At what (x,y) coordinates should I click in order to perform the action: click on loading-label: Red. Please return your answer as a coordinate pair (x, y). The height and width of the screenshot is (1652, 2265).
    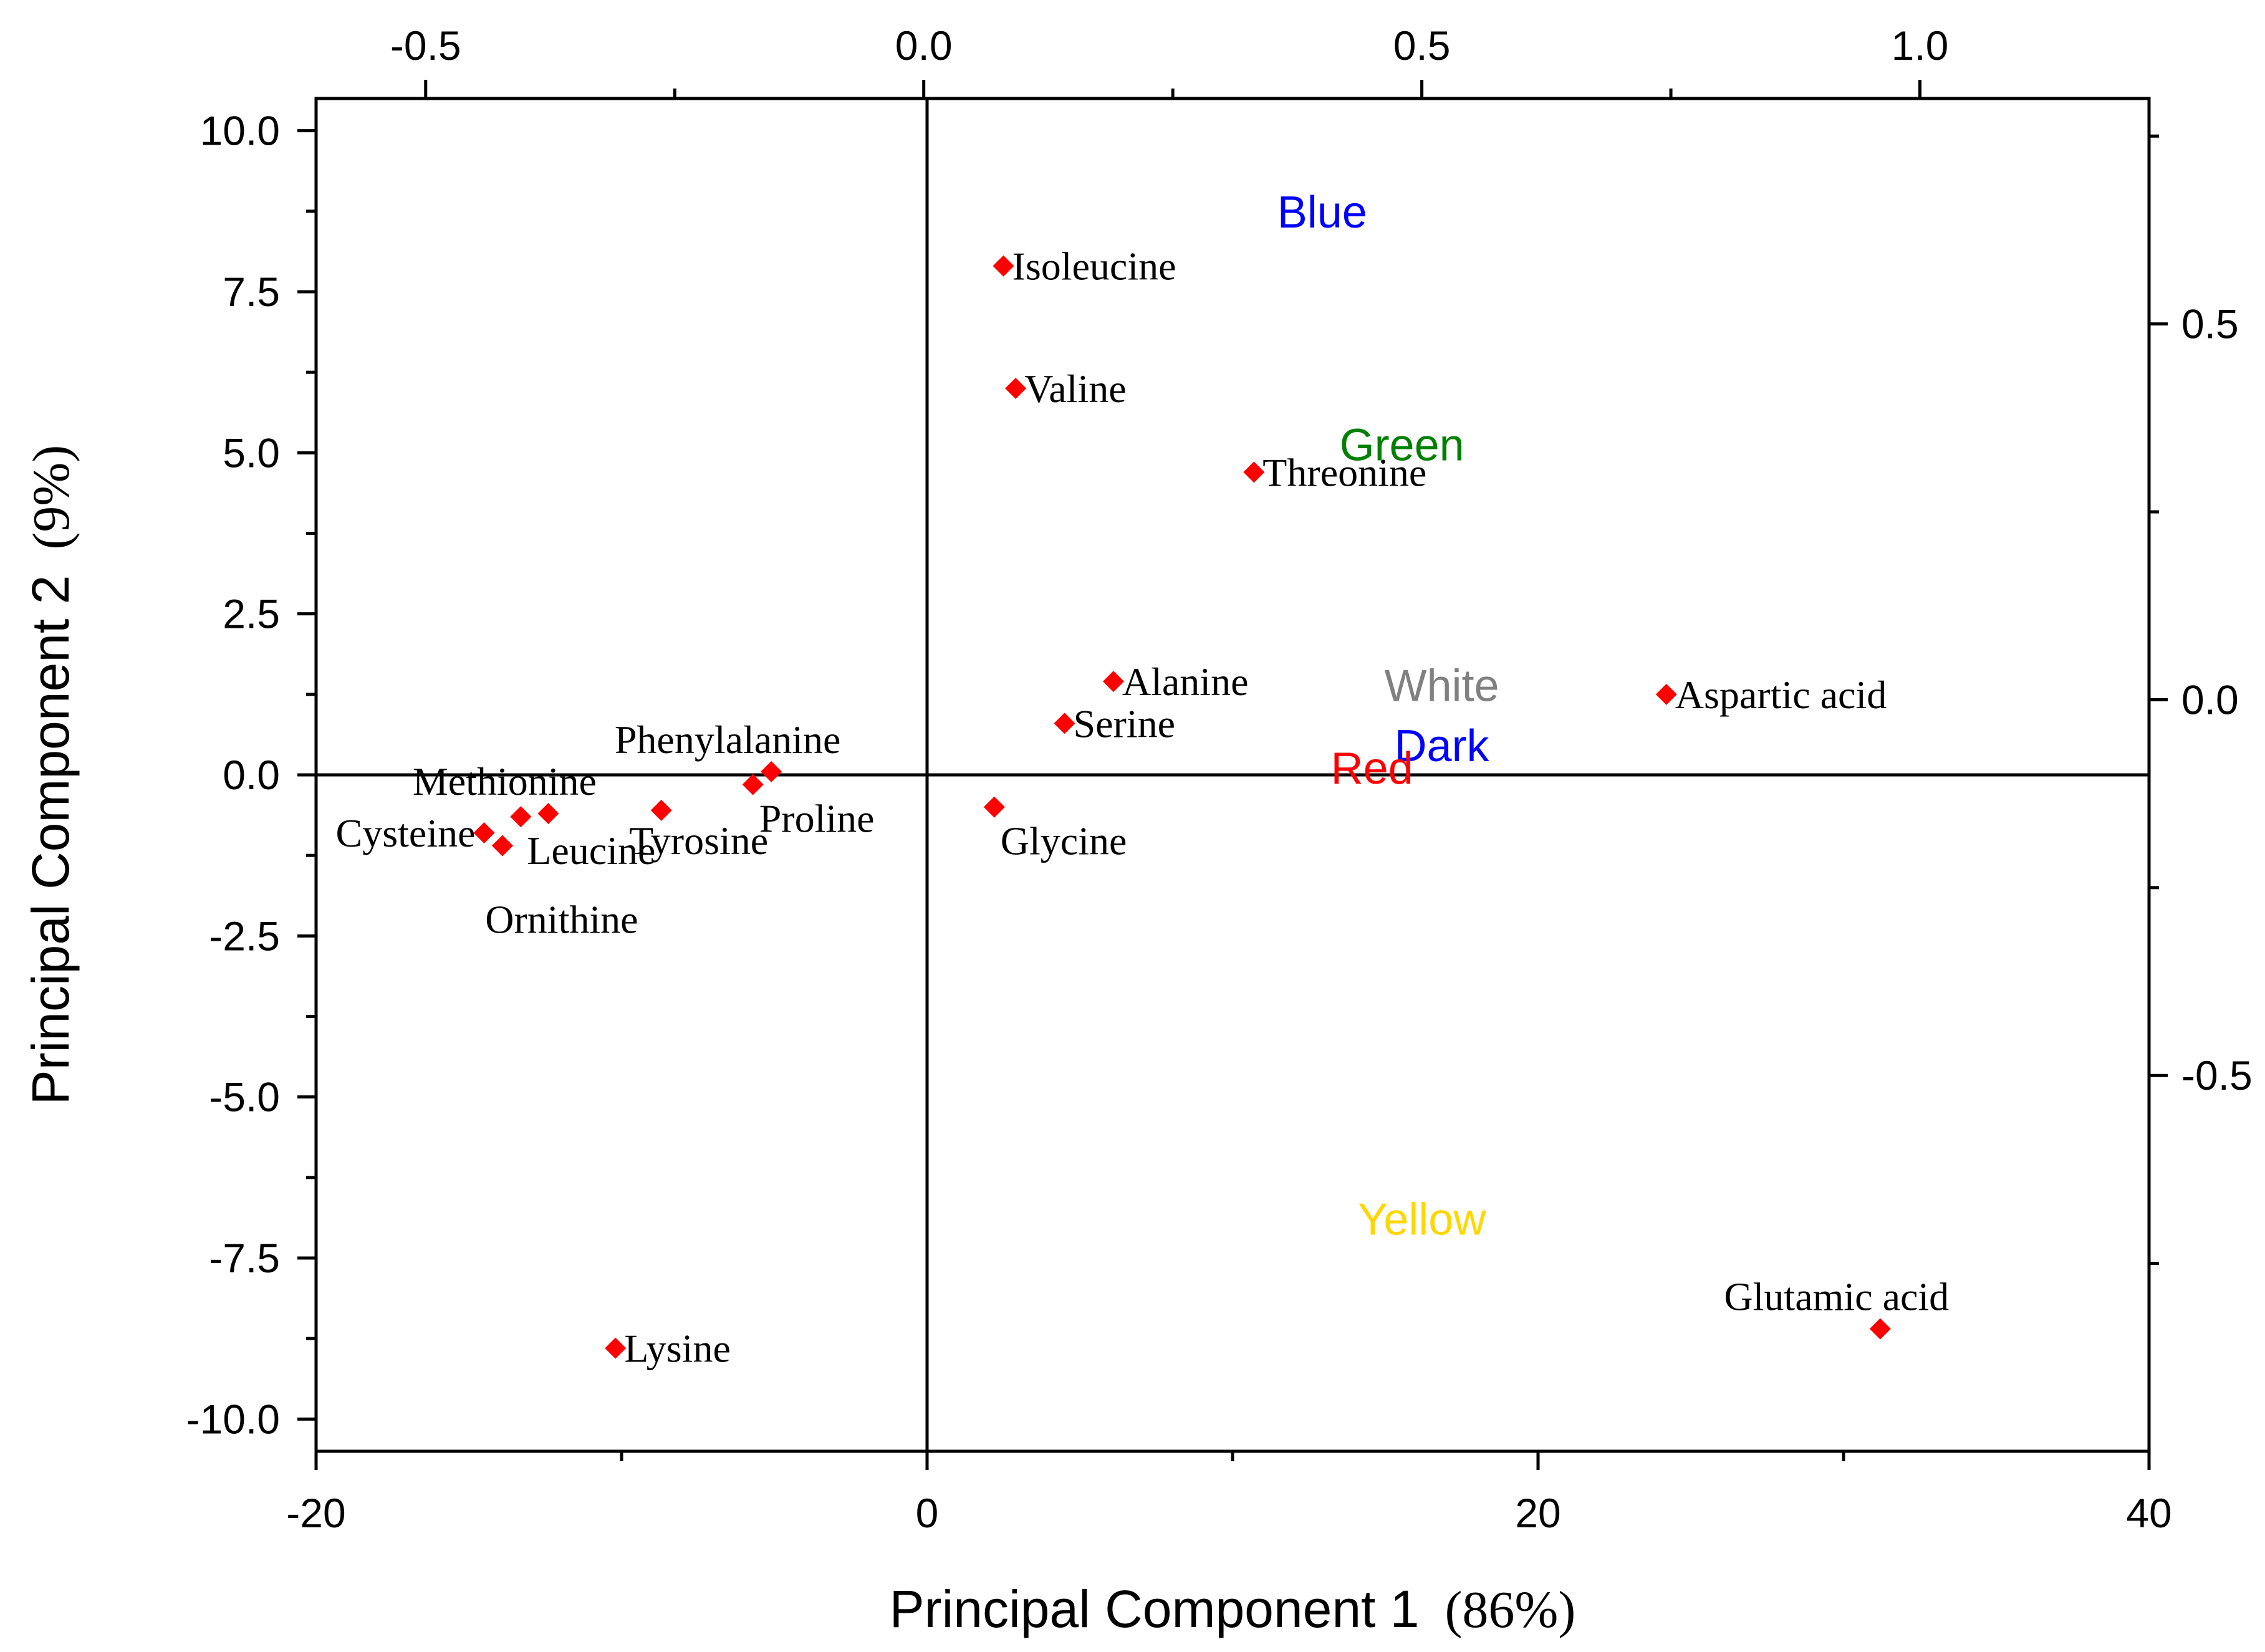
    Looking at the image, I should click on (1372, 769).